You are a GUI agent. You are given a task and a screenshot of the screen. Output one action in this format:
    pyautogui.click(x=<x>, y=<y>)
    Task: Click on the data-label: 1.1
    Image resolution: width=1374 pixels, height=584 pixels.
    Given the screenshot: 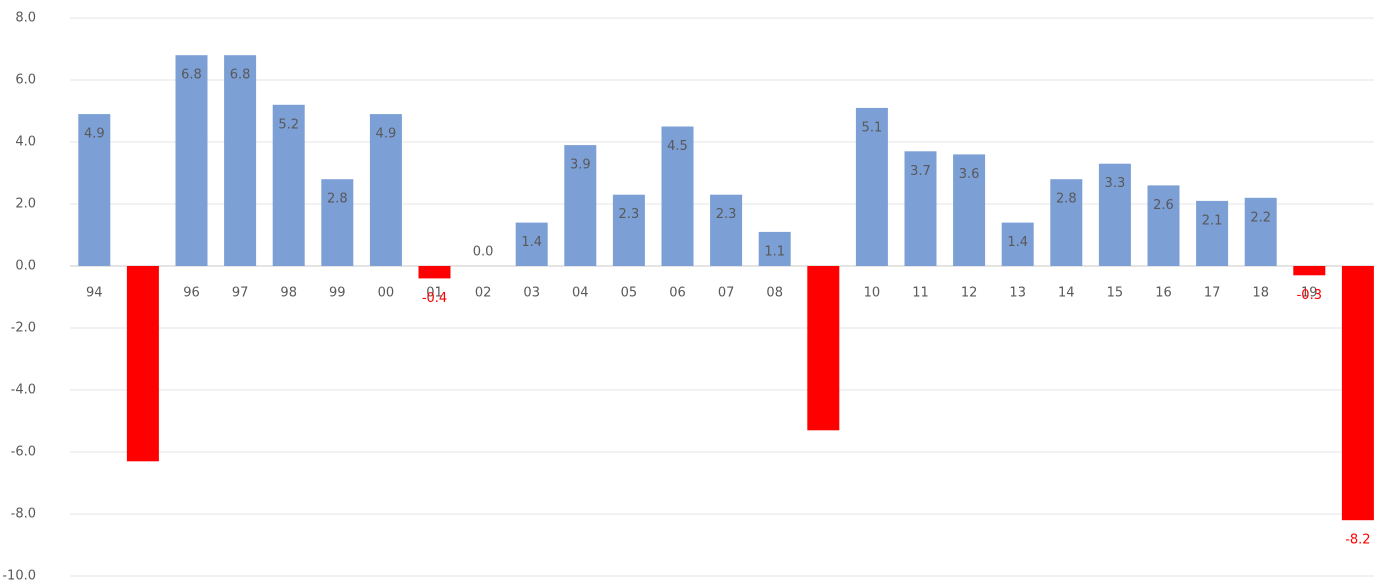 What is the action you would take?
    pyautogui.click(x=774, y=251)
    